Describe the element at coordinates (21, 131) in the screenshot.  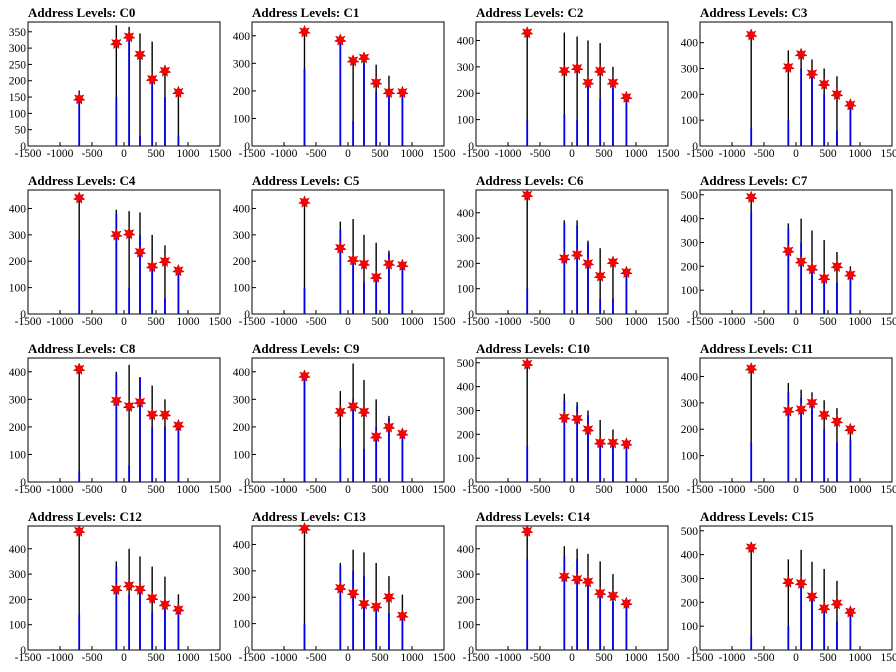
I see `y-tick-label: 50` at that location.